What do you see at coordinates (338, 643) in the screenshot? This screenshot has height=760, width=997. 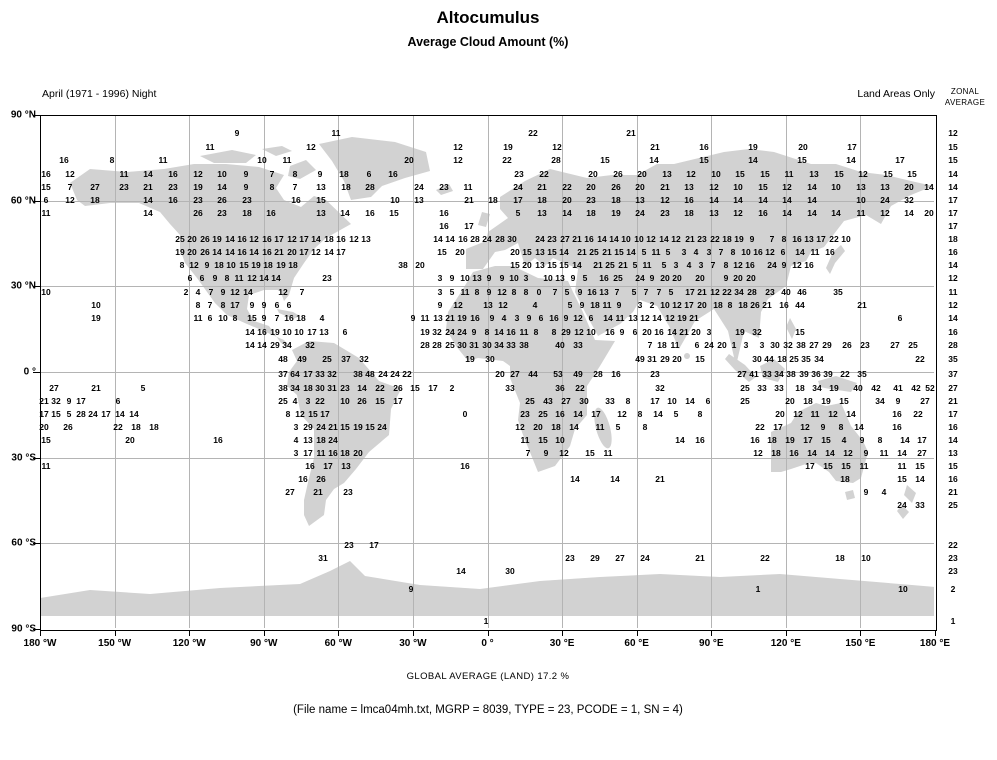 I see `longitude-label: 60 °W` at bounding box center [338, 643].